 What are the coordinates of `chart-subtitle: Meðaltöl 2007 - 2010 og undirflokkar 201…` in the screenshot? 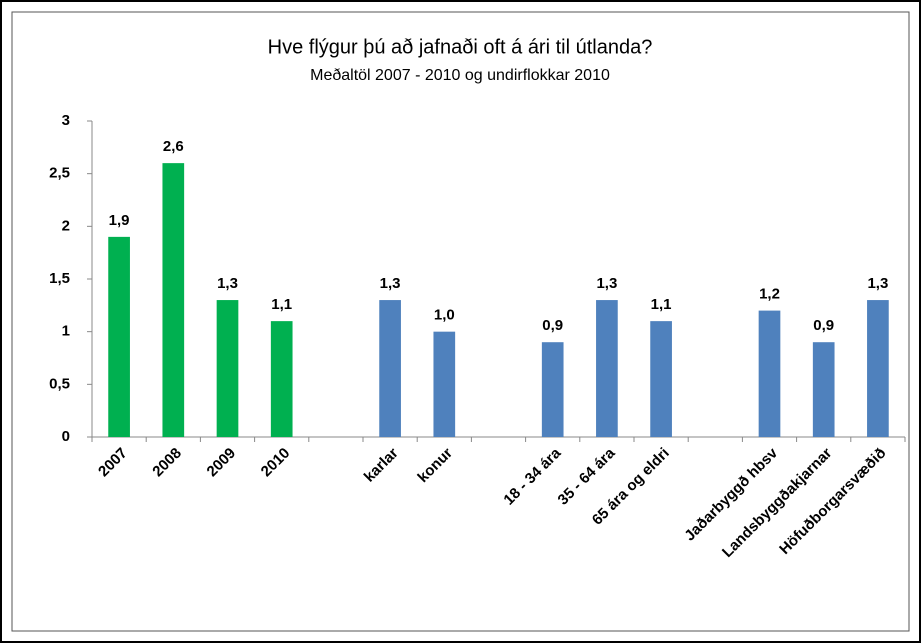 It's located at (460, 75).